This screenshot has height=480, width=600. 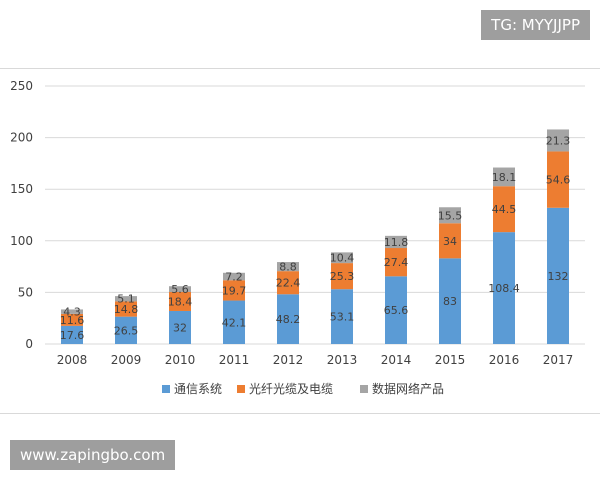 What do you see at coordinates (93, 455) in the screenshot?
I see `watermark-bottom: www.zapingbo.com` at bounding box center [93, 455].